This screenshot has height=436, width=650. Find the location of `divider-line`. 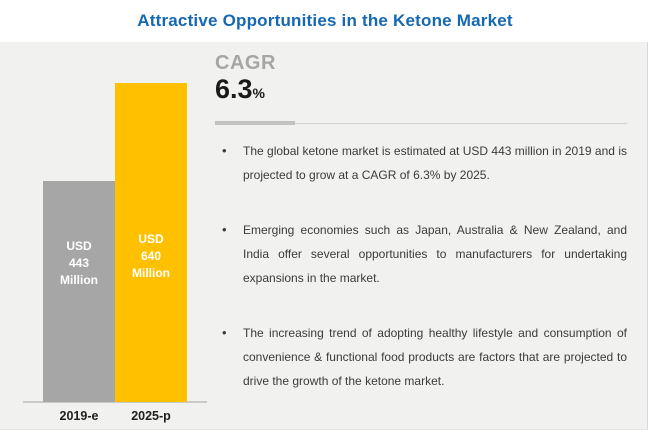

divider-line is located at coordinates (461, 123).